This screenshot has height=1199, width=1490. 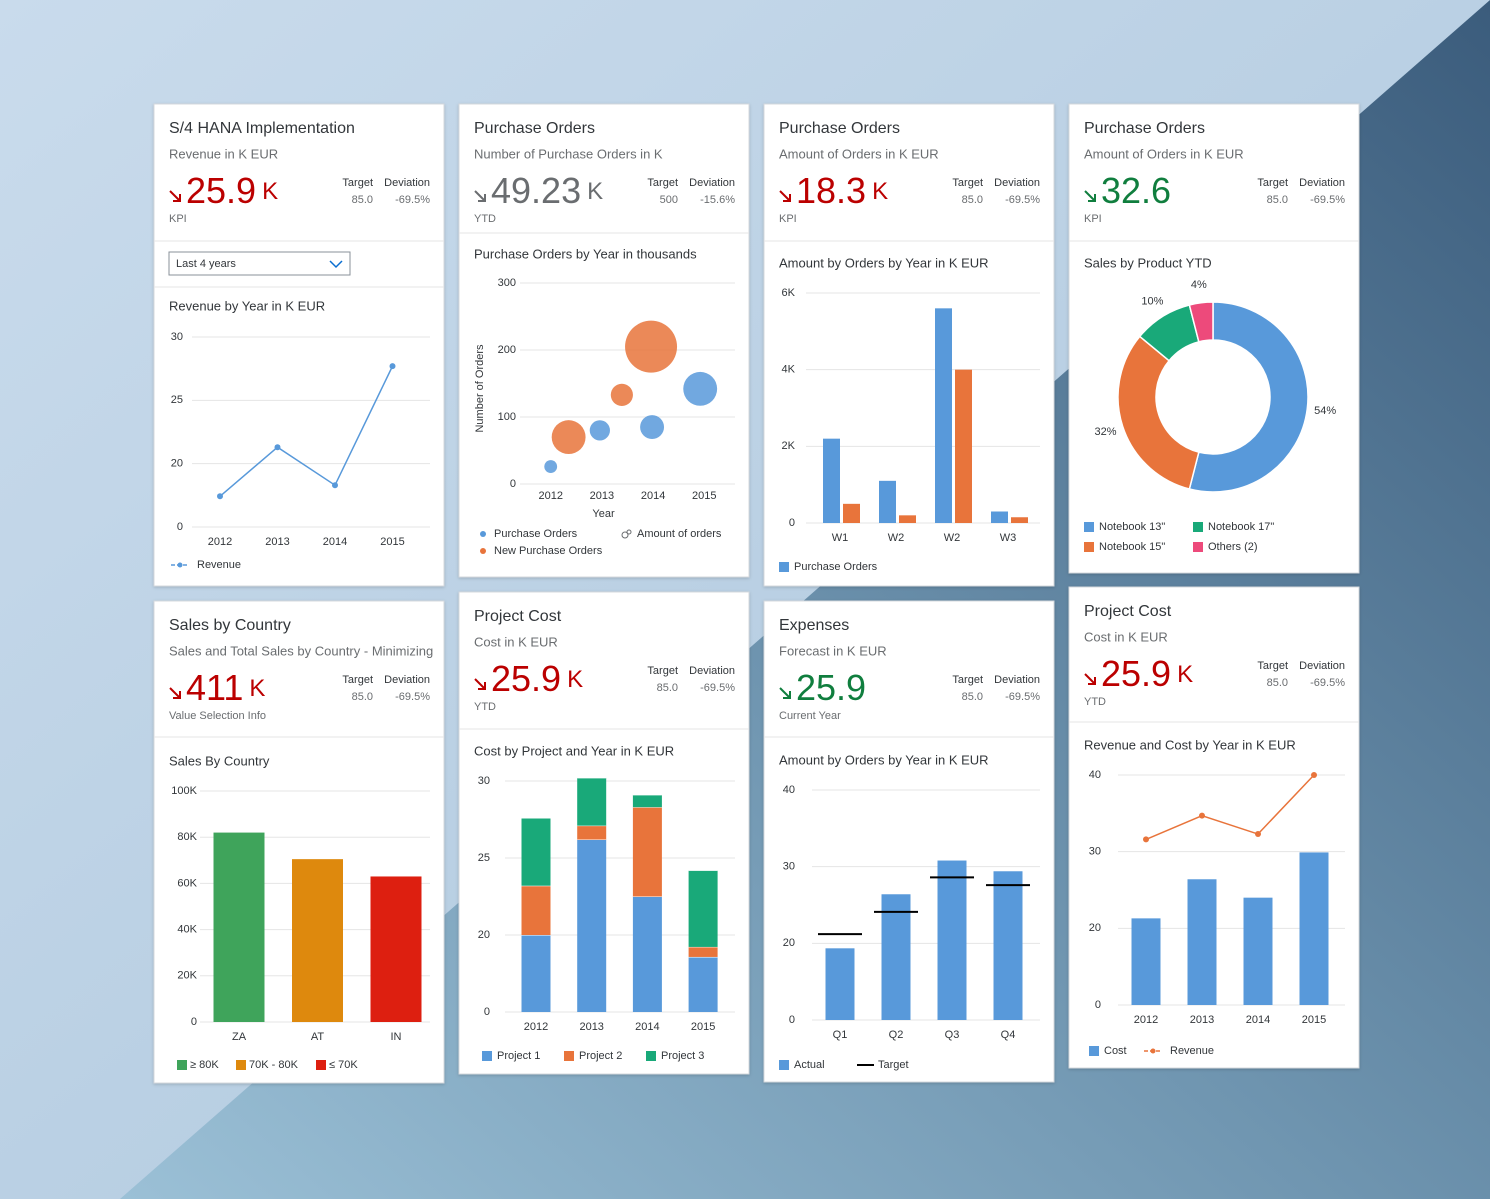 What do you see at coordinates (1093, 219) in the screenshot?
I see `kpi-label: KPI` at bounding box center [1093, 219].